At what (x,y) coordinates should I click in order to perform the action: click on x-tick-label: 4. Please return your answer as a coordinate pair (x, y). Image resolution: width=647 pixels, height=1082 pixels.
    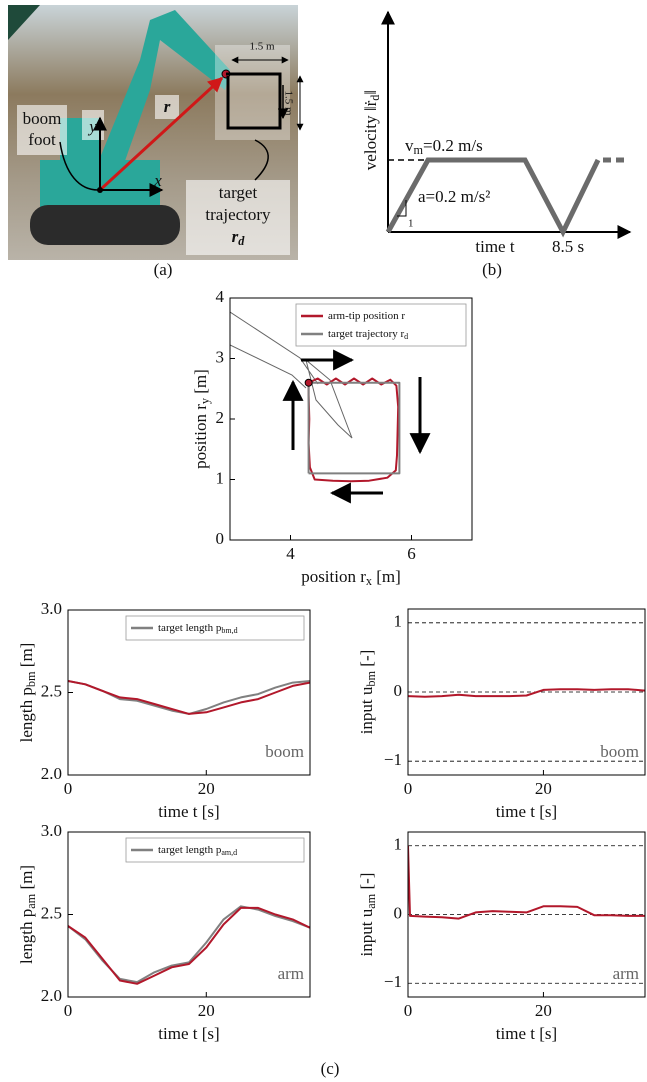
    Looking at the image, I should click on (290, 553).